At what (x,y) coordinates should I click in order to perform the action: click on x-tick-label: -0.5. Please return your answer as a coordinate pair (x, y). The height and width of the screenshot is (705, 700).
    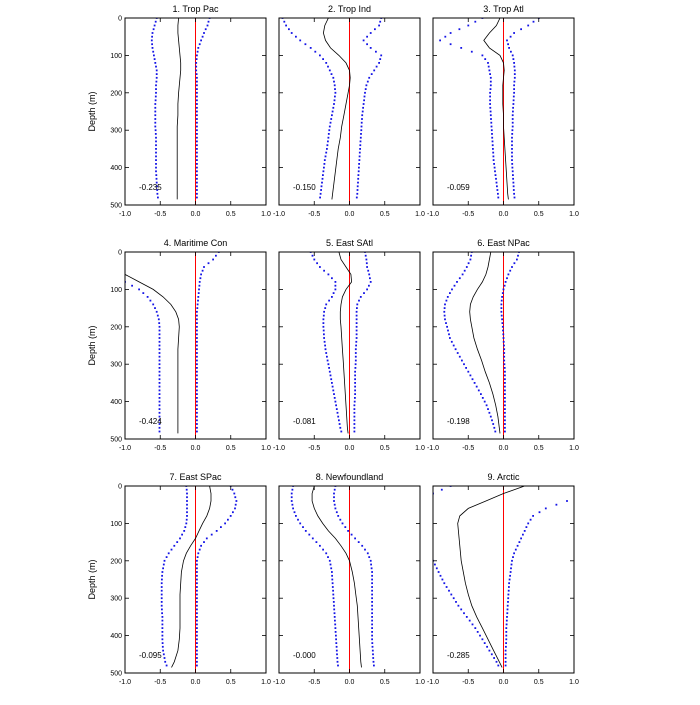
    Looking at the image, I should click on (160, 448).